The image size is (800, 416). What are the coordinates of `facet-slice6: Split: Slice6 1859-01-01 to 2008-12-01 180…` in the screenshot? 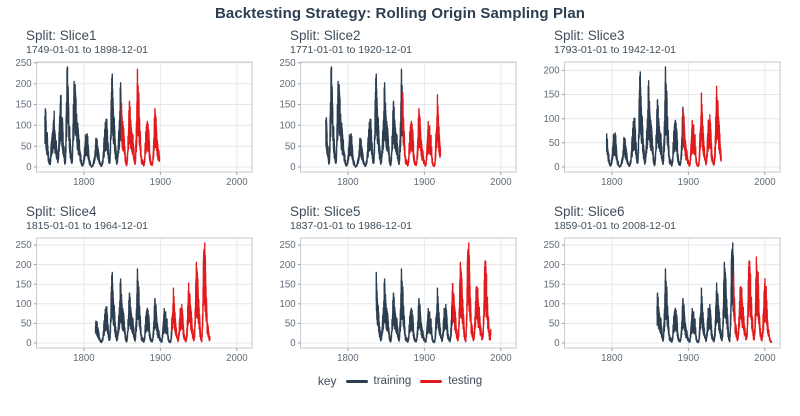 It's located at (662, 284).